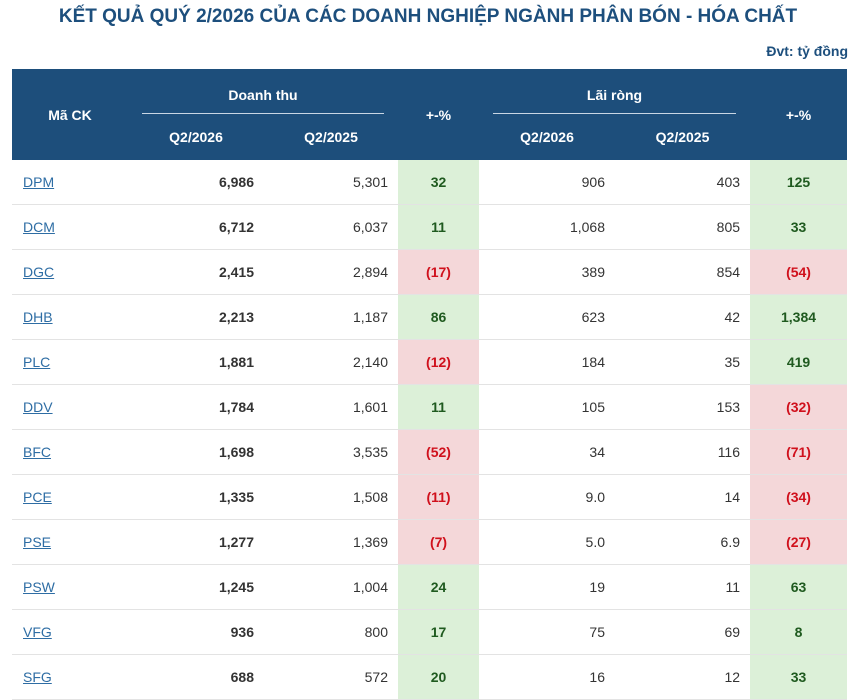  I want to click on table-row: PCE 1,335 1,508 (11) 9.0 14 (34), so click(430, 497).